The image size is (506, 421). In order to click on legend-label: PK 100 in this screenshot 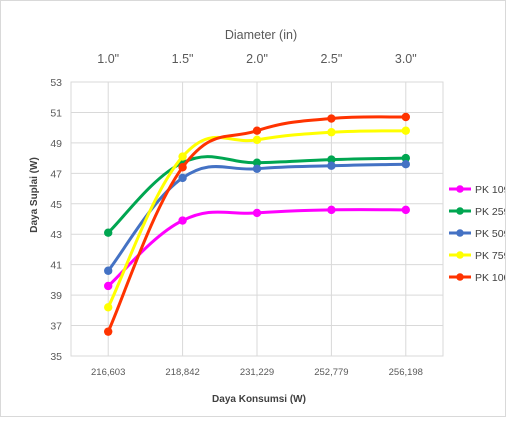, I will do `click(490, 278)`.